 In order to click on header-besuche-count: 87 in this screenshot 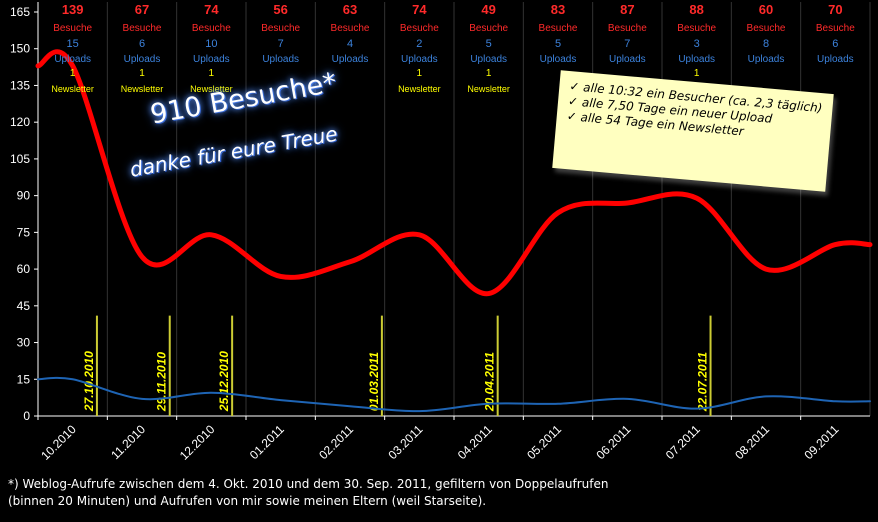, I will do `click(627, 9)`.